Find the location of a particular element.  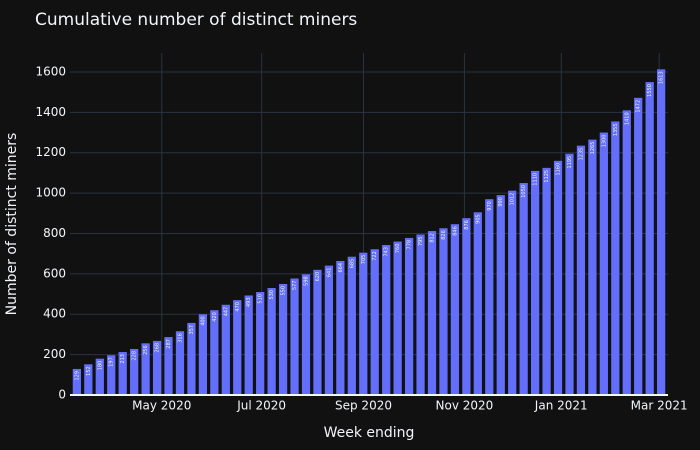

data-label: 1235 is located at coordinates (581, 154).